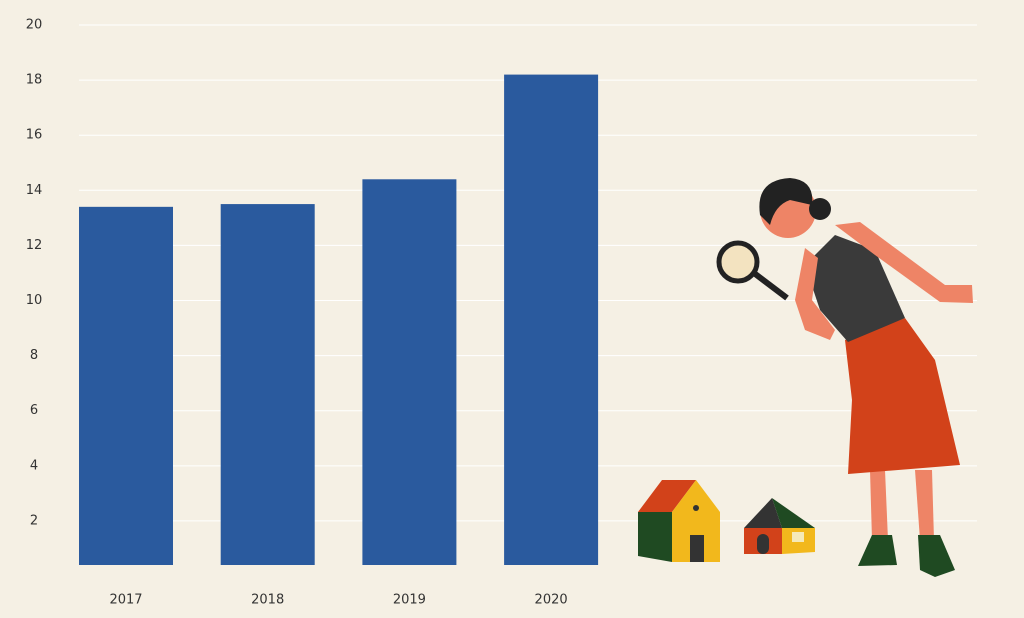  What do you see at coordinates (34, 465) in the screenshot?
I see `y-tick-label: 4` at bounding box center [34, 465].